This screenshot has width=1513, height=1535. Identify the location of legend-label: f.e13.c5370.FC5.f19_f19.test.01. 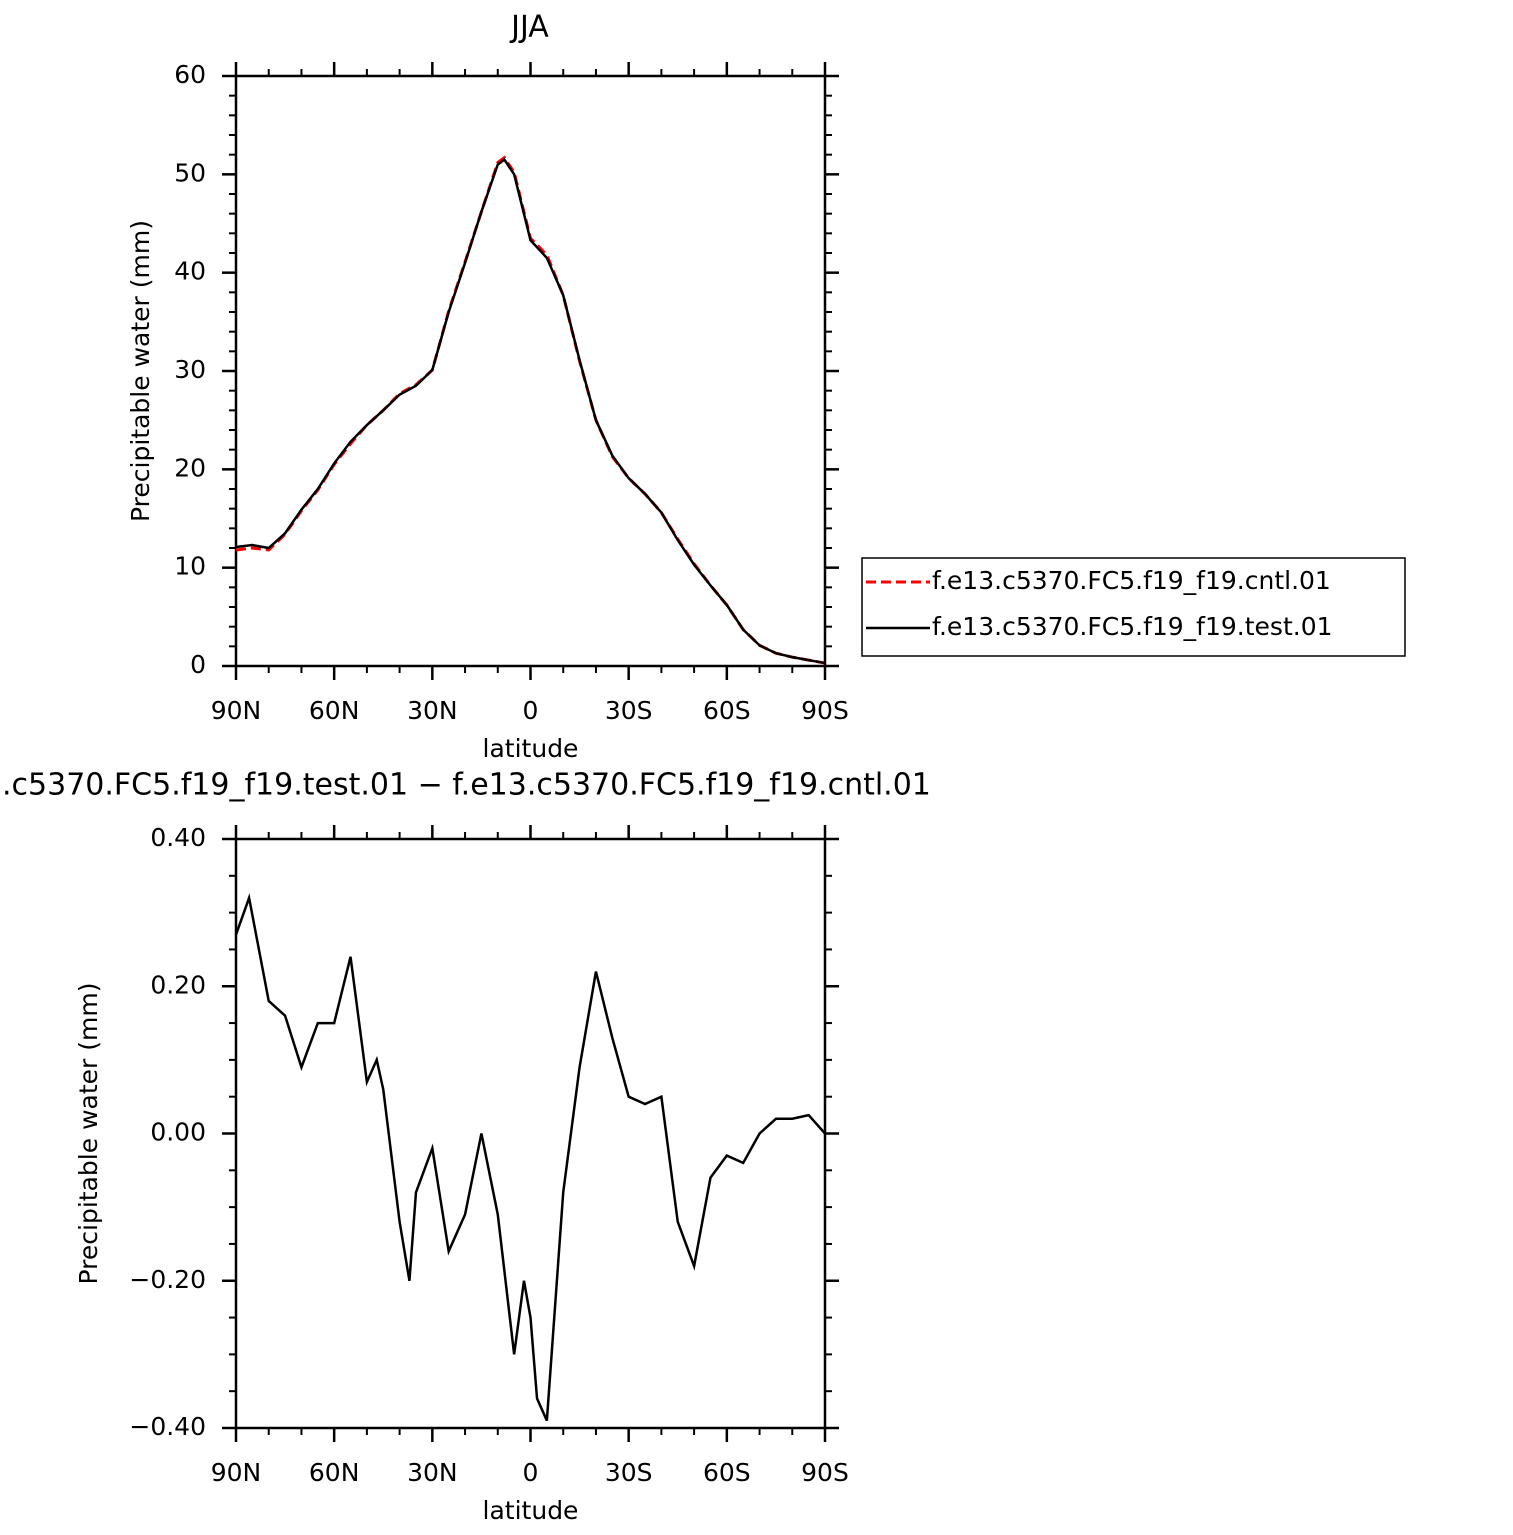
(1132, 626).